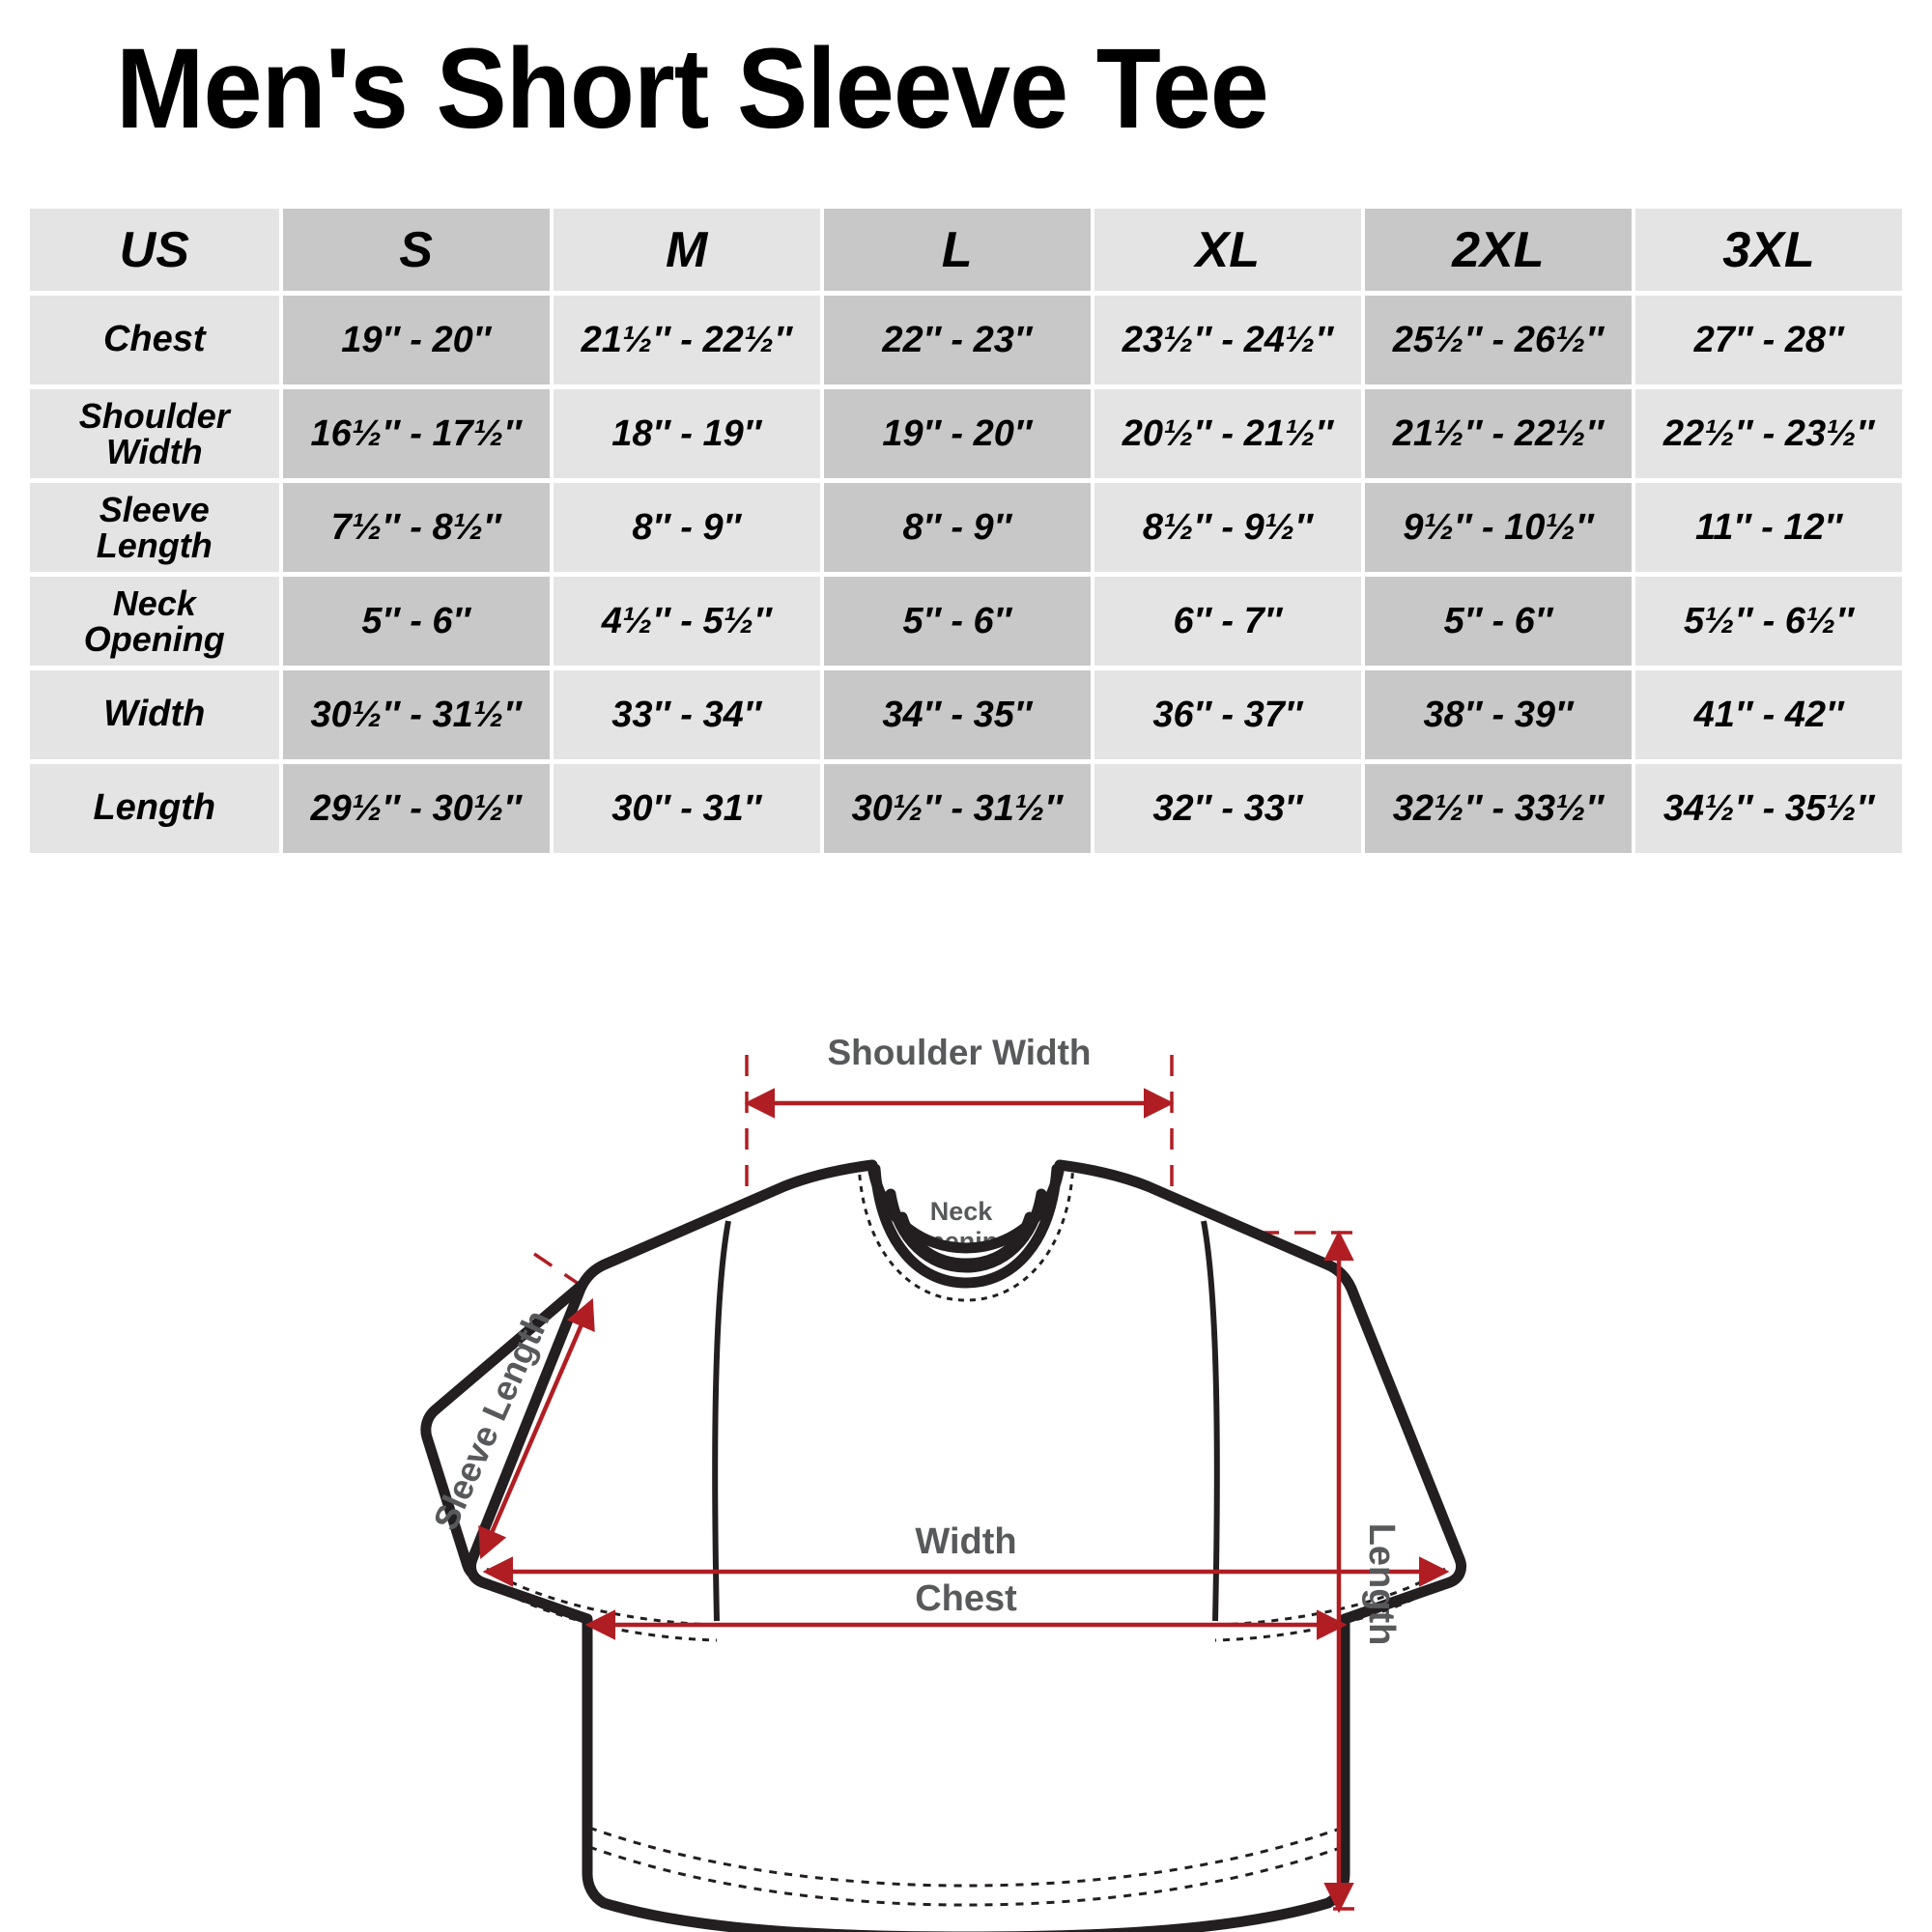 The image size is (1932, 1932). What do you see at coordinates (957, 714) in the screenshot?
I see `cell-width-l: 34″ - 35″` at bounding box center [957, 714].